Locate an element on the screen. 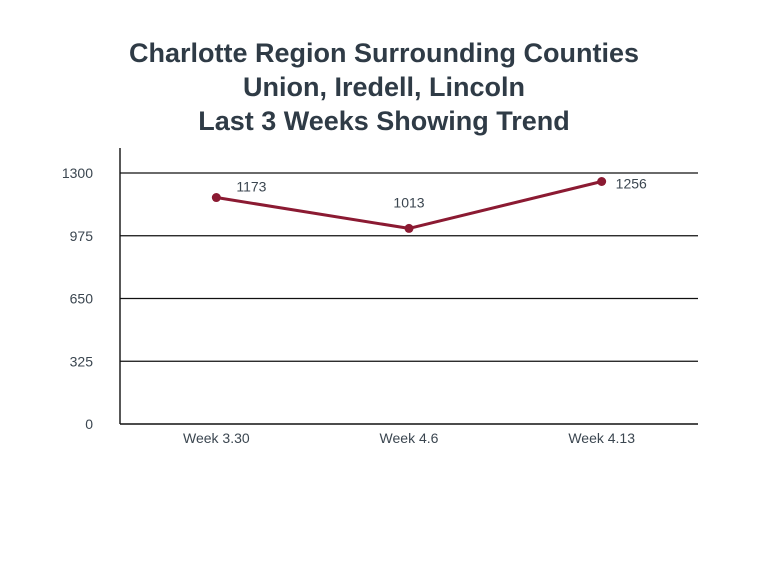 This screenshot has width=768, height=561. title-line-3: Last 3 Weeks Showing Trend is located at coordinates (384, 121).